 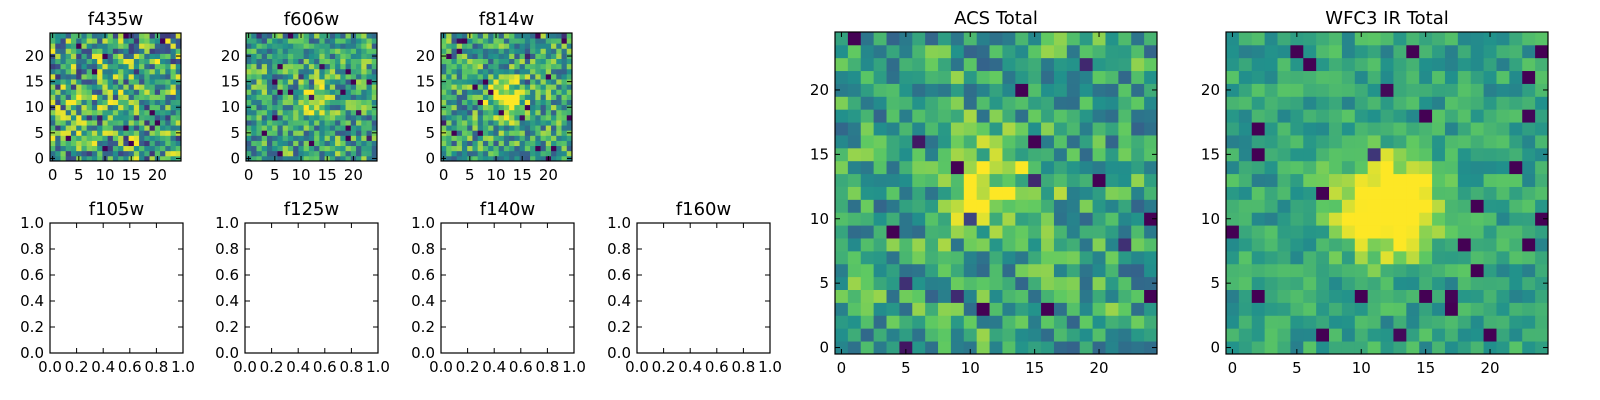 What do you see at coordinates (378, 367) in the screenshot?
I see `x-tick-label: 1.0` at bounding box center [378, 367].